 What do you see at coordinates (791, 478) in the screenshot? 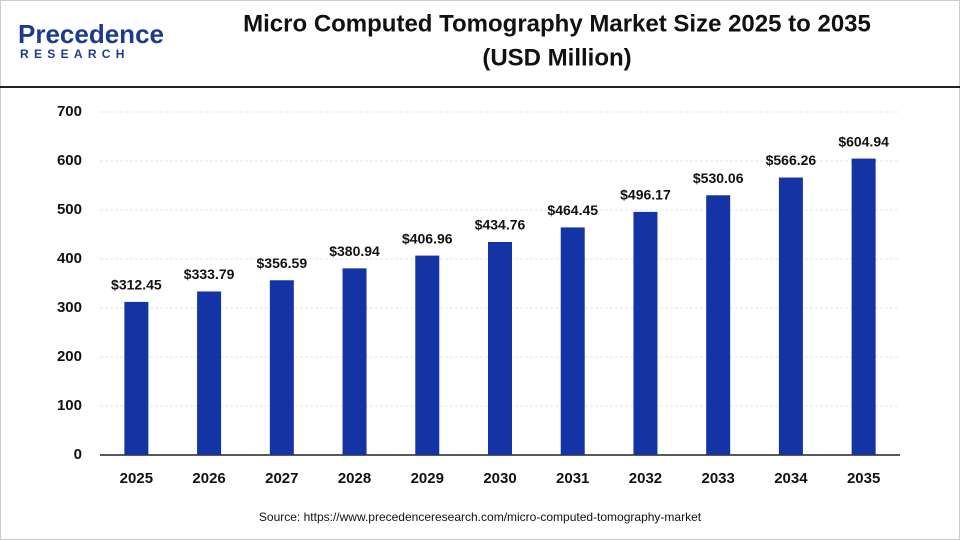
I see `x-tick-label: 2034` at bounding box center [791, 478].